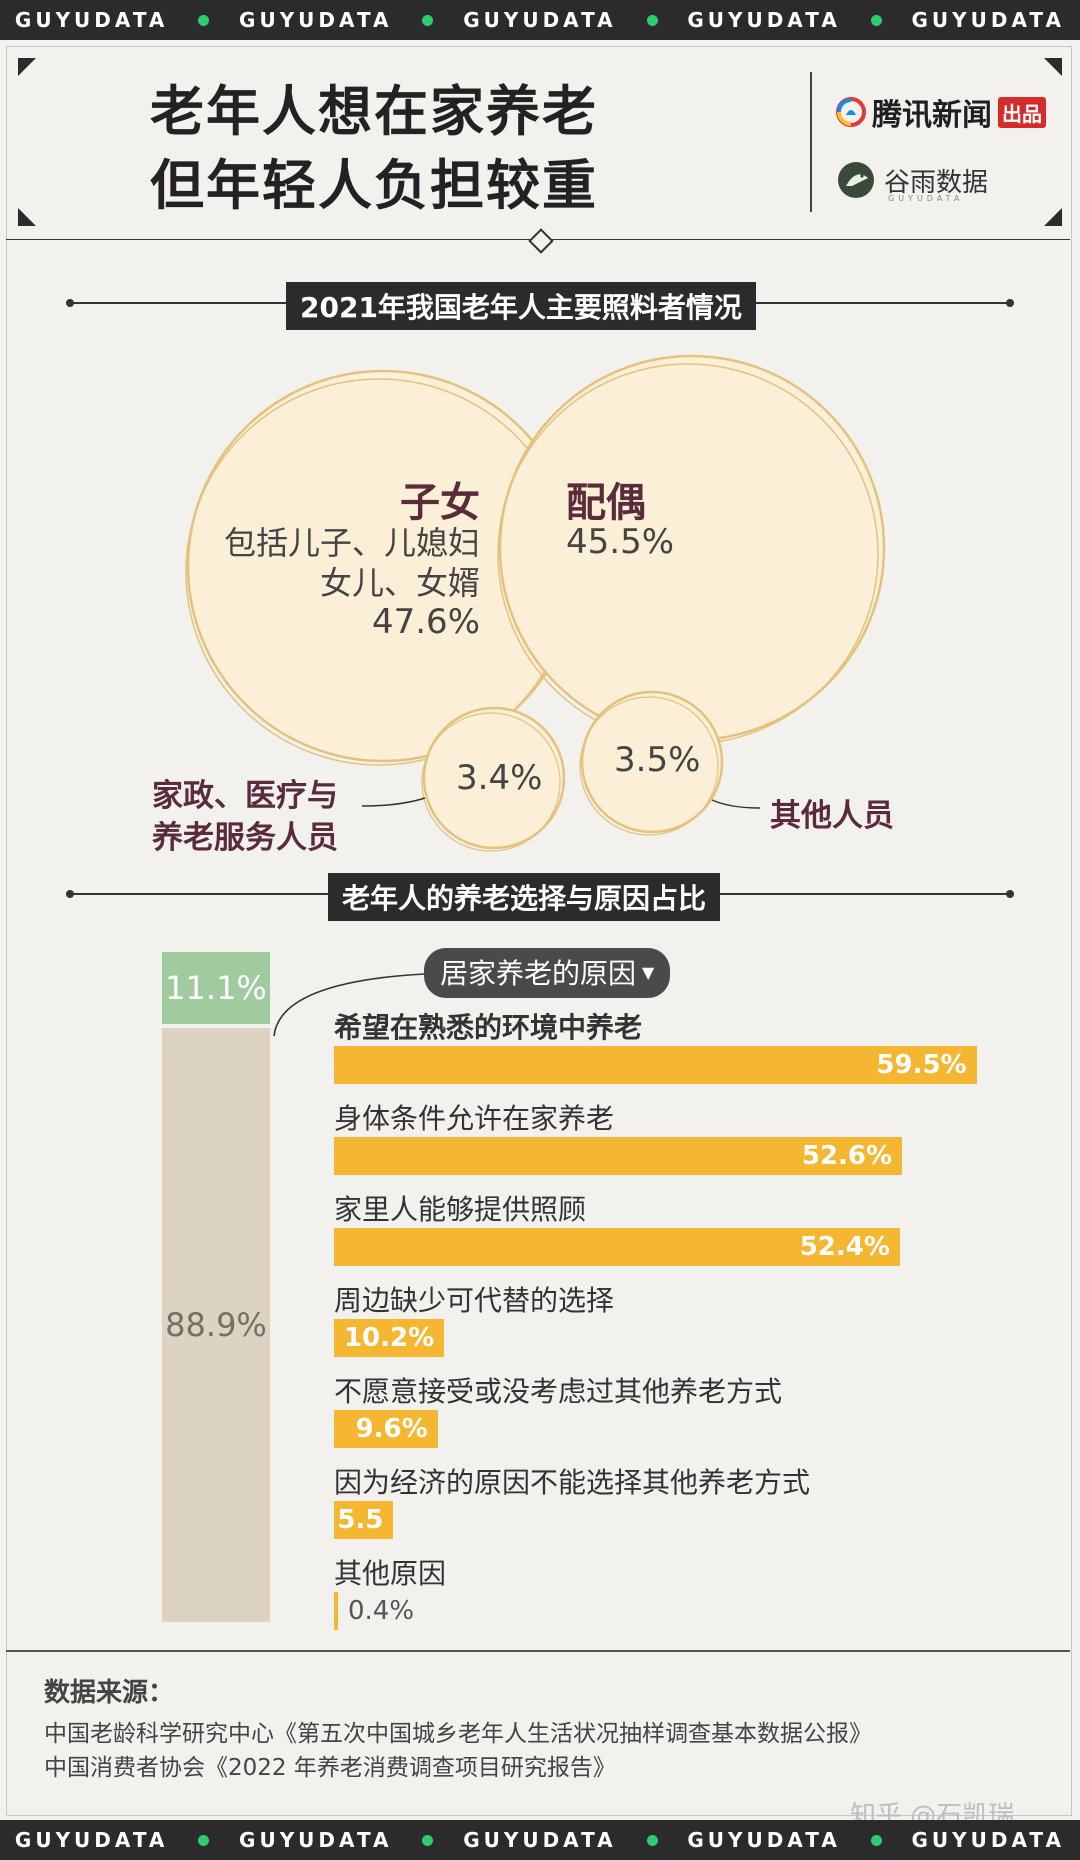 This screenshot has width=1080, height=1860. I want to click on bubble-other, so click(652, 762).